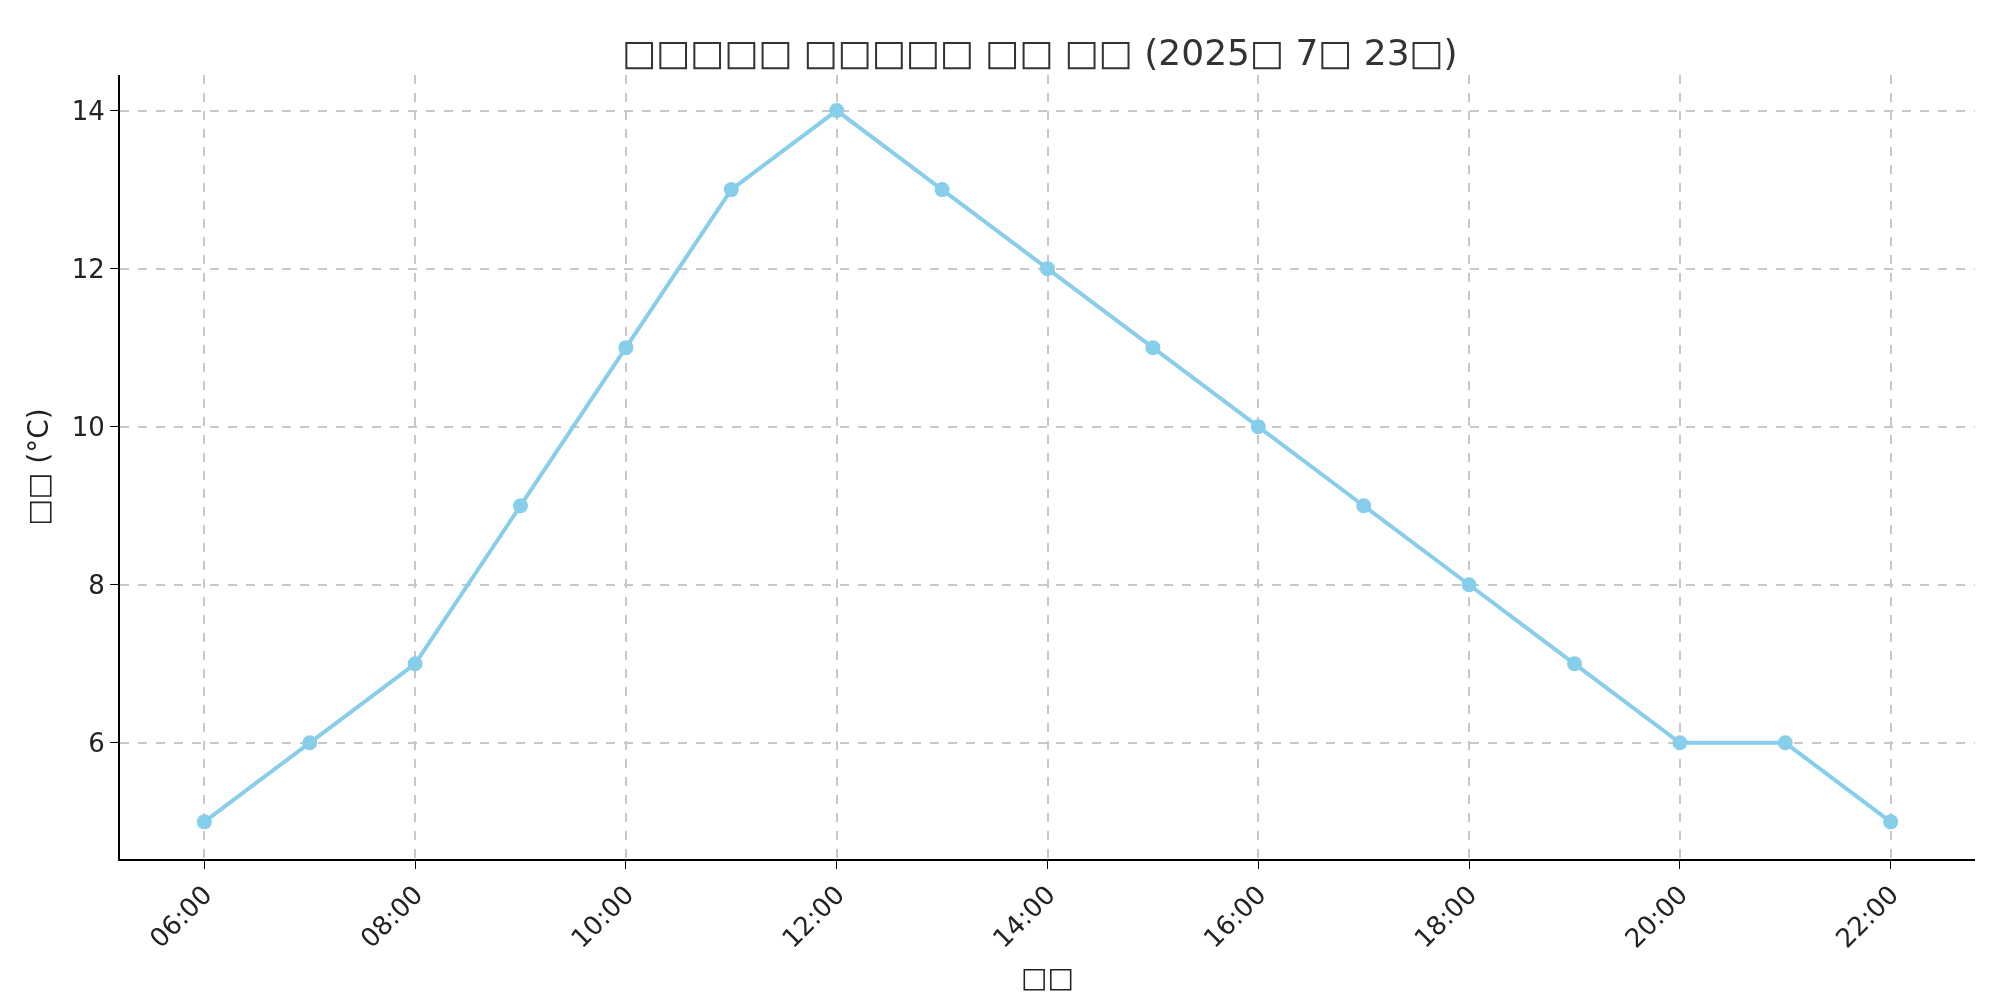  I want to click on y-tick-label: 10, so click(88, 426).